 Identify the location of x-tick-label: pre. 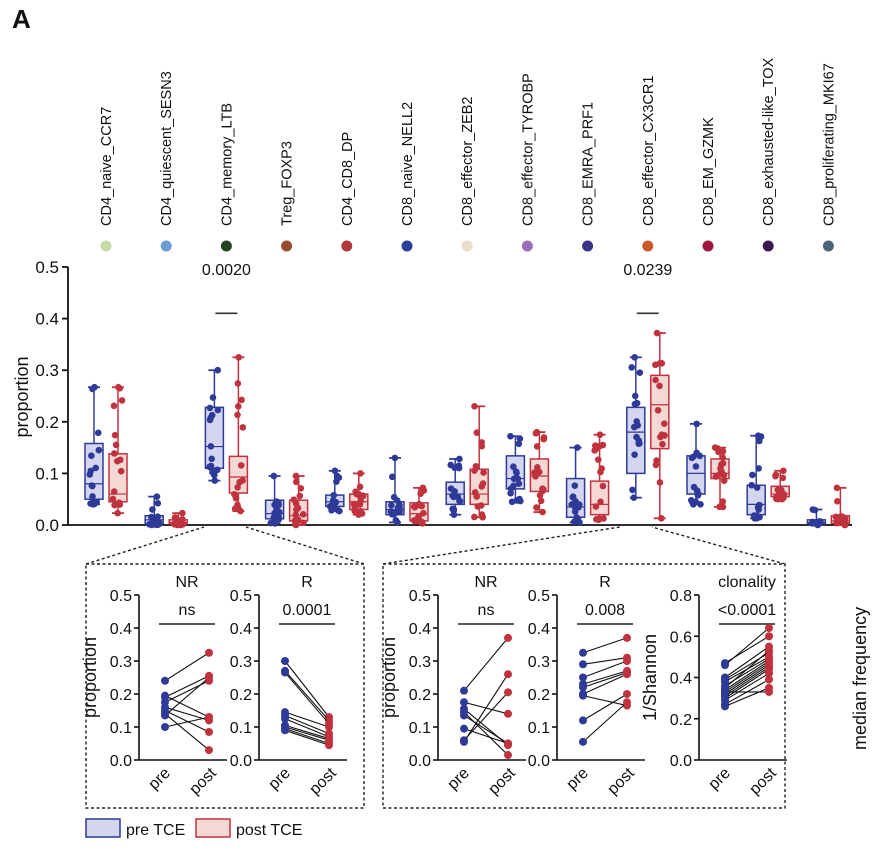
(577, 779).